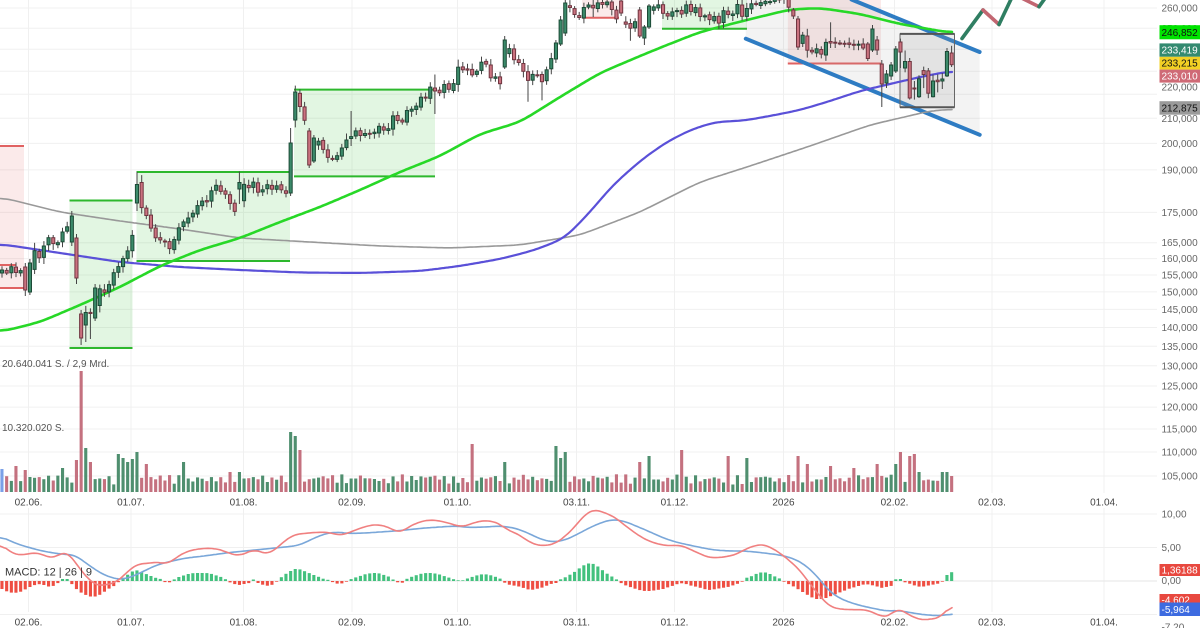 The height and width of the screenshot is (633, 1200). I want to click on svg-text: 140,000, so click(1180, 328).